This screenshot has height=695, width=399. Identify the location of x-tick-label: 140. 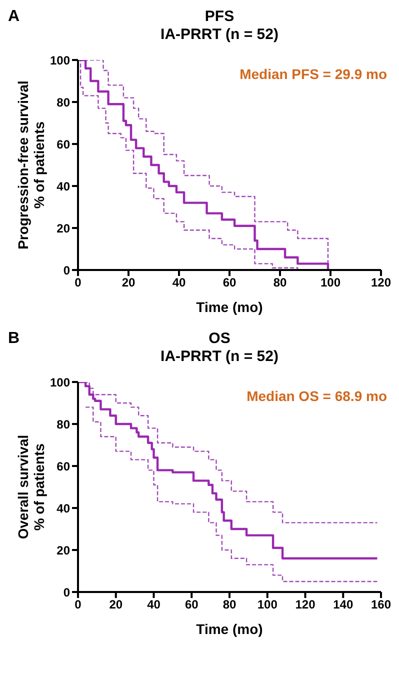
(343, 605).